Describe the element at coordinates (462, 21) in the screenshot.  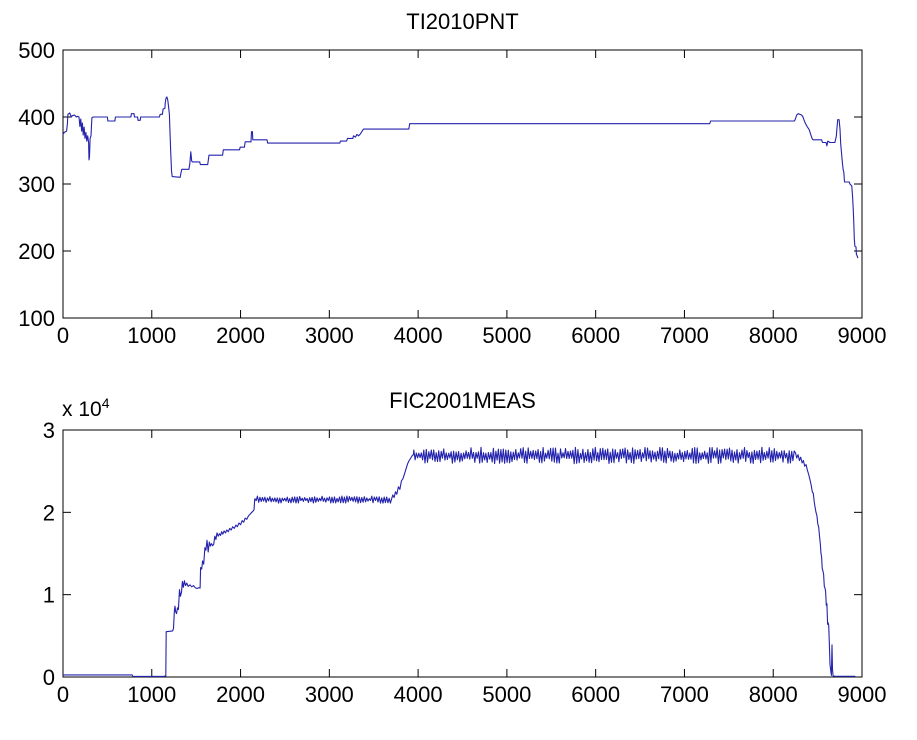
I see `top-chart-title: TI2010PNT` at that location.